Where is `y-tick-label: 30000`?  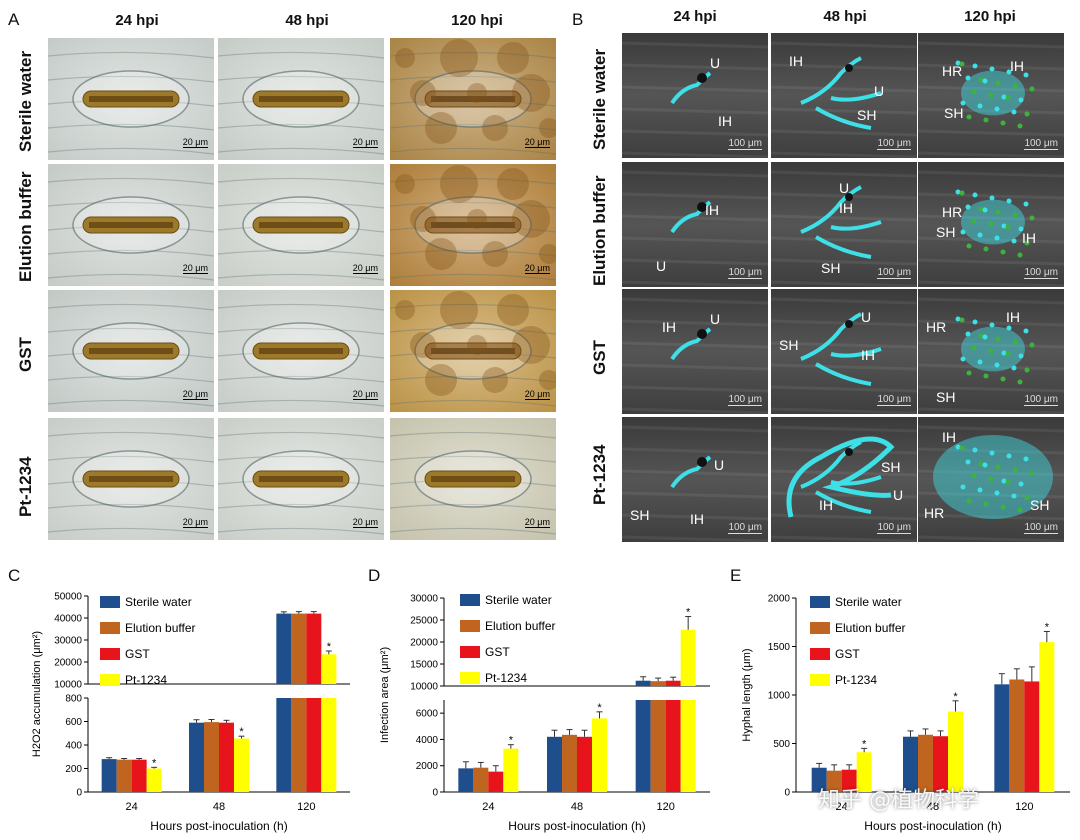
y-tick-label: 30000 is located at coordinates (68, 641).